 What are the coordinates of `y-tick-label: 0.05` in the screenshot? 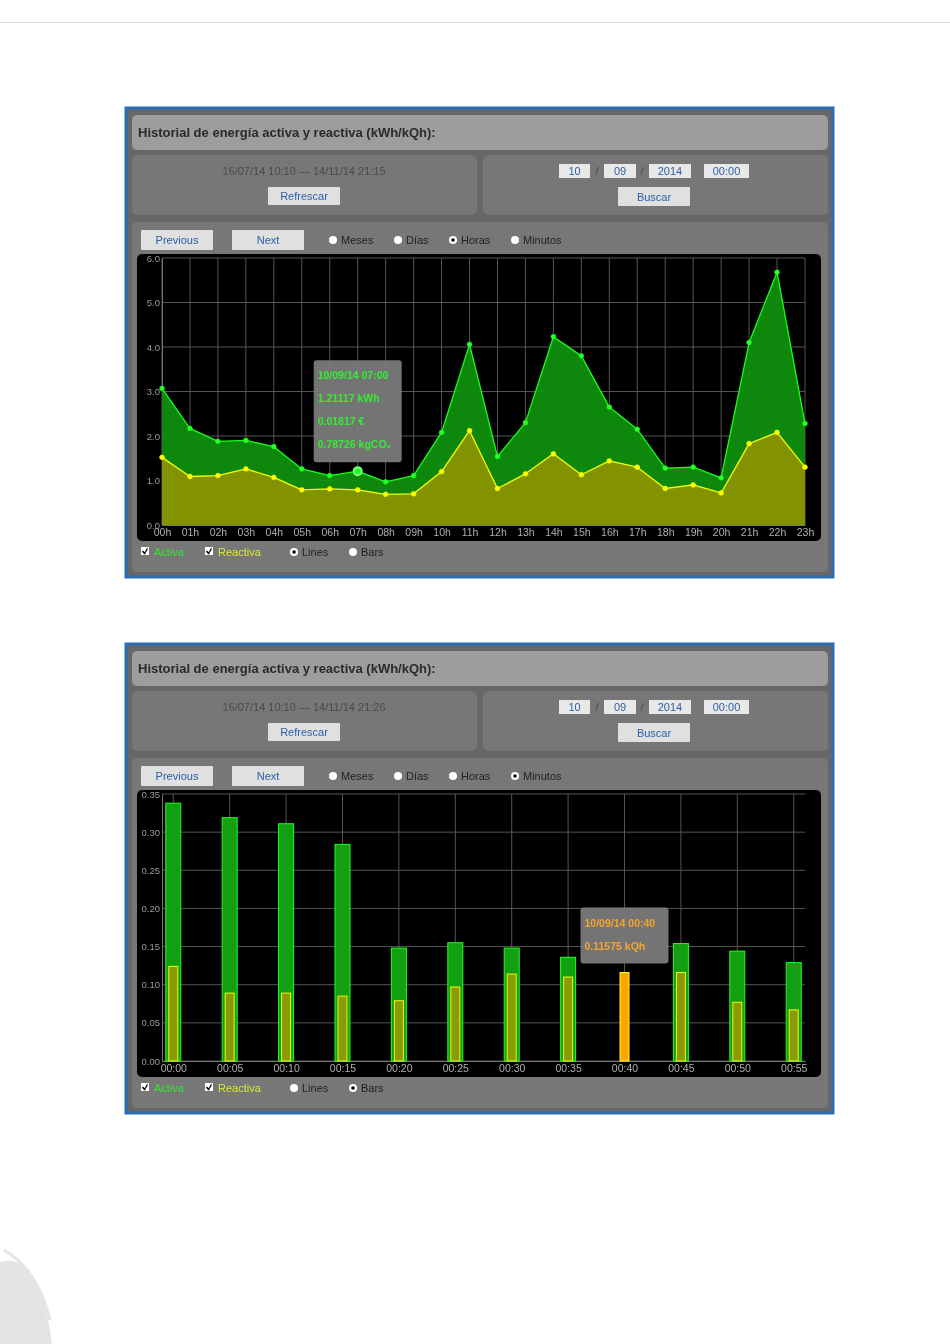 It's located at (150, 1023).